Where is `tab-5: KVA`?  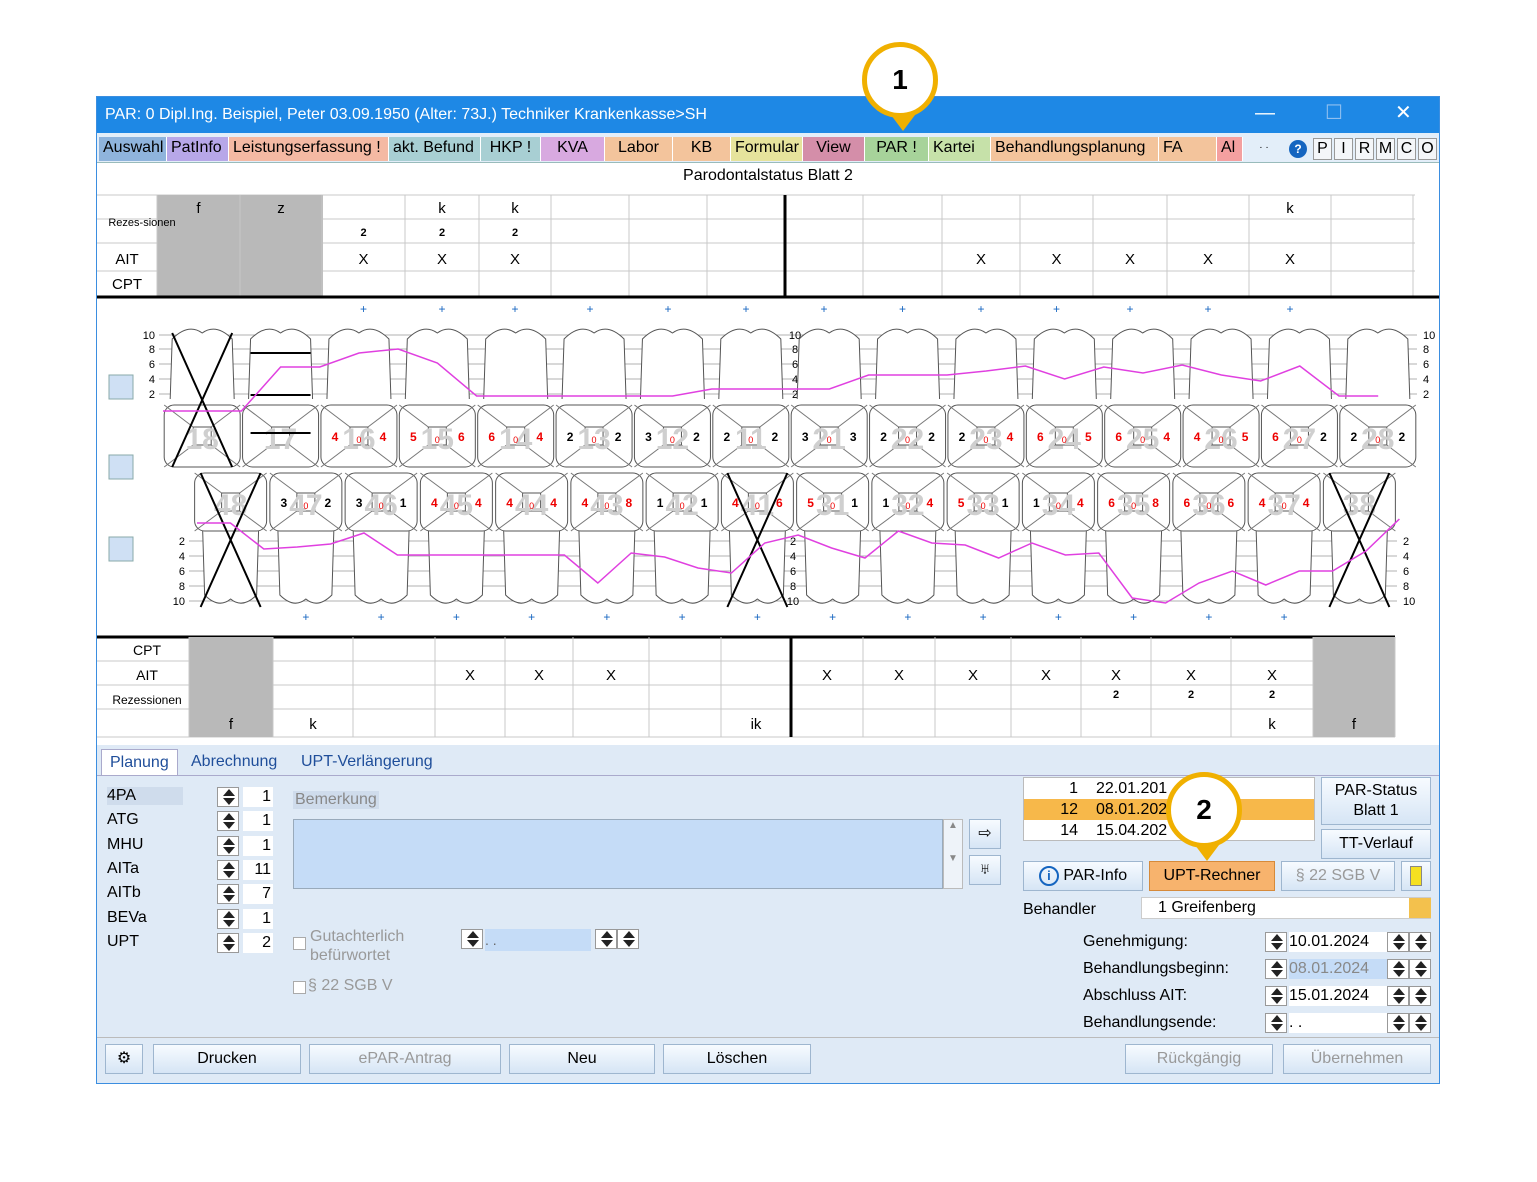
tab-5: KVA is located at coordinates (573, 149).